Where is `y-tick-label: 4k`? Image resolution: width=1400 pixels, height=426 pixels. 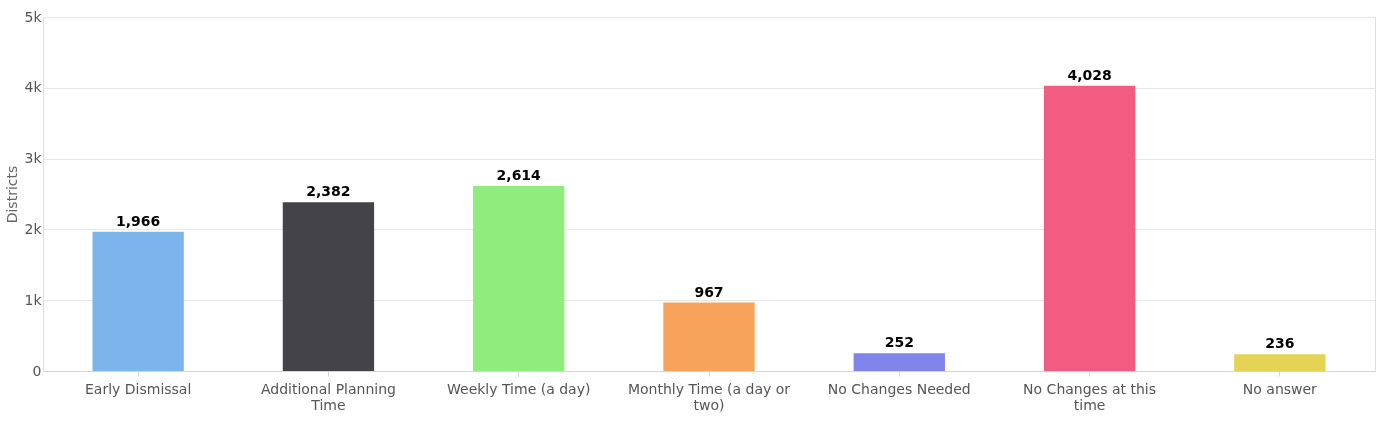
y-tick-label: 4k is located at coordinates (33, 87).